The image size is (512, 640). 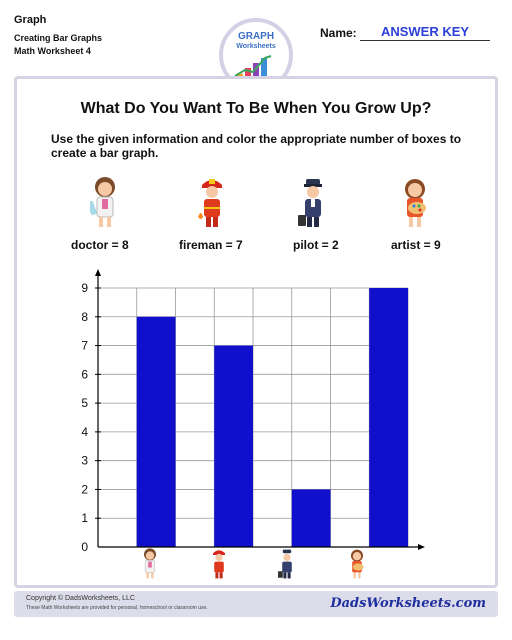 I want to click on x-icon-fireman, so click(x=219, y=564).